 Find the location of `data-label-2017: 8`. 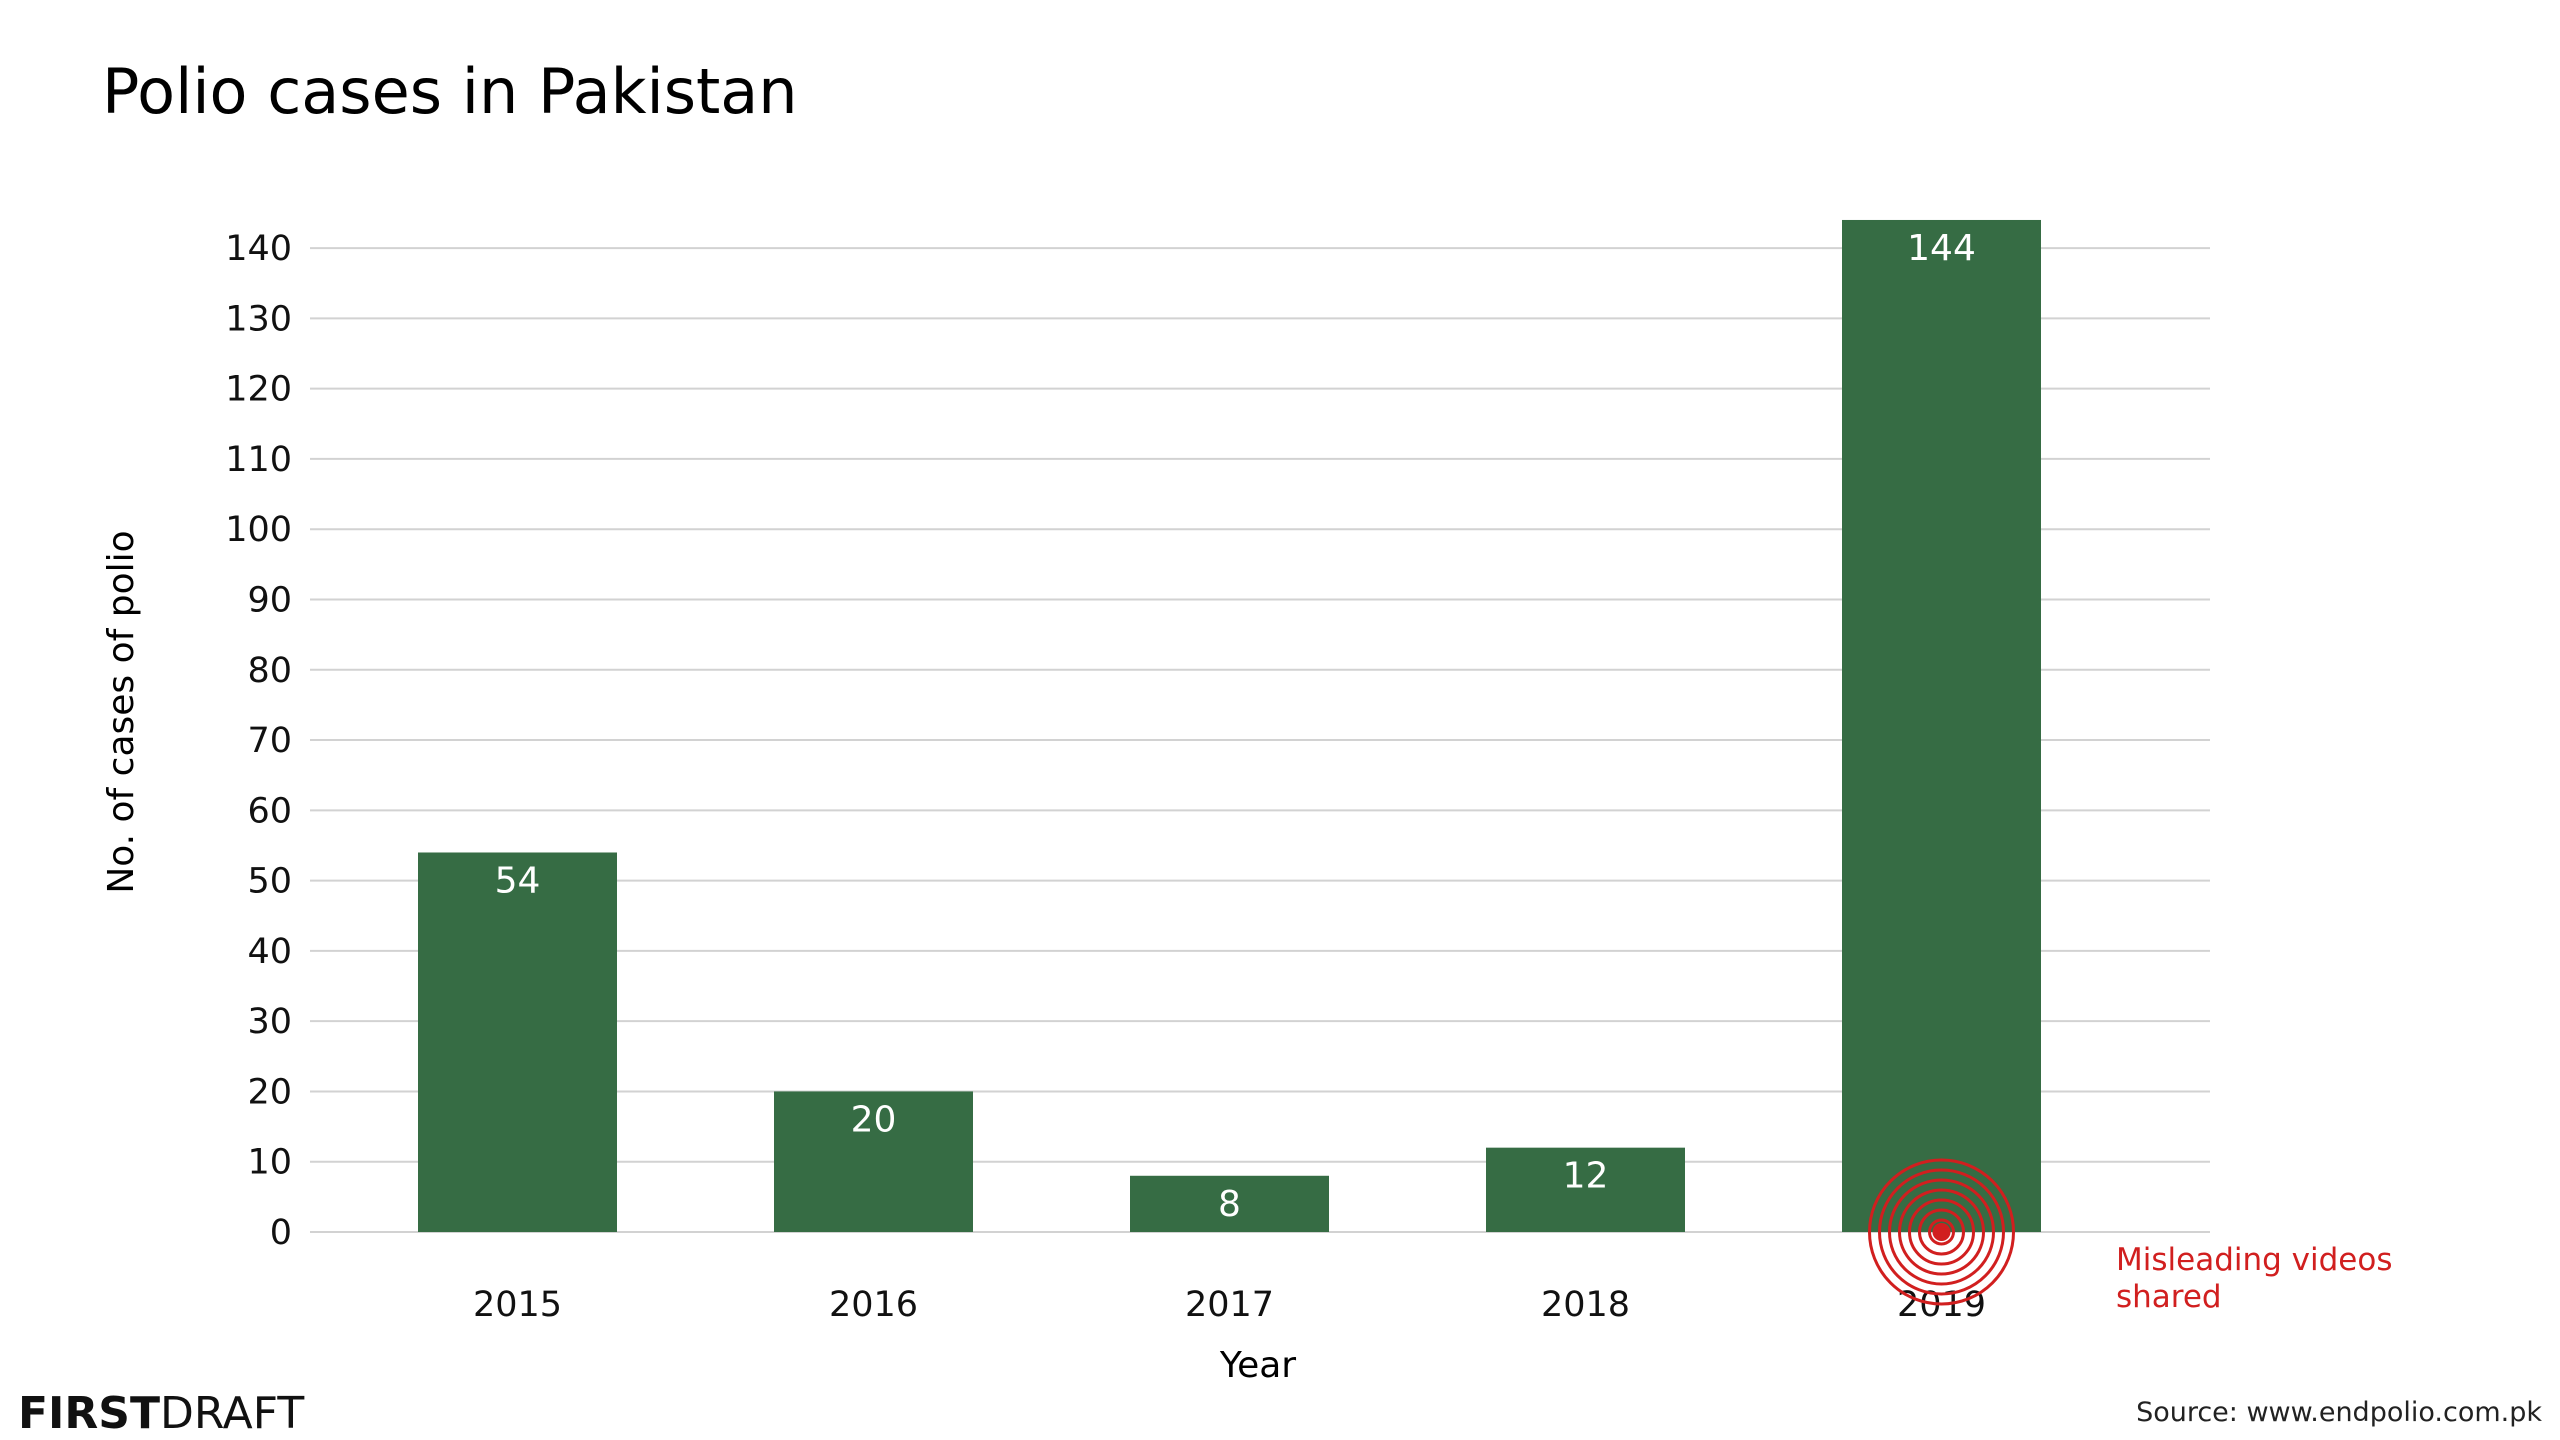

data-label-2017: 8 is located at coordinates (1229, 1204).